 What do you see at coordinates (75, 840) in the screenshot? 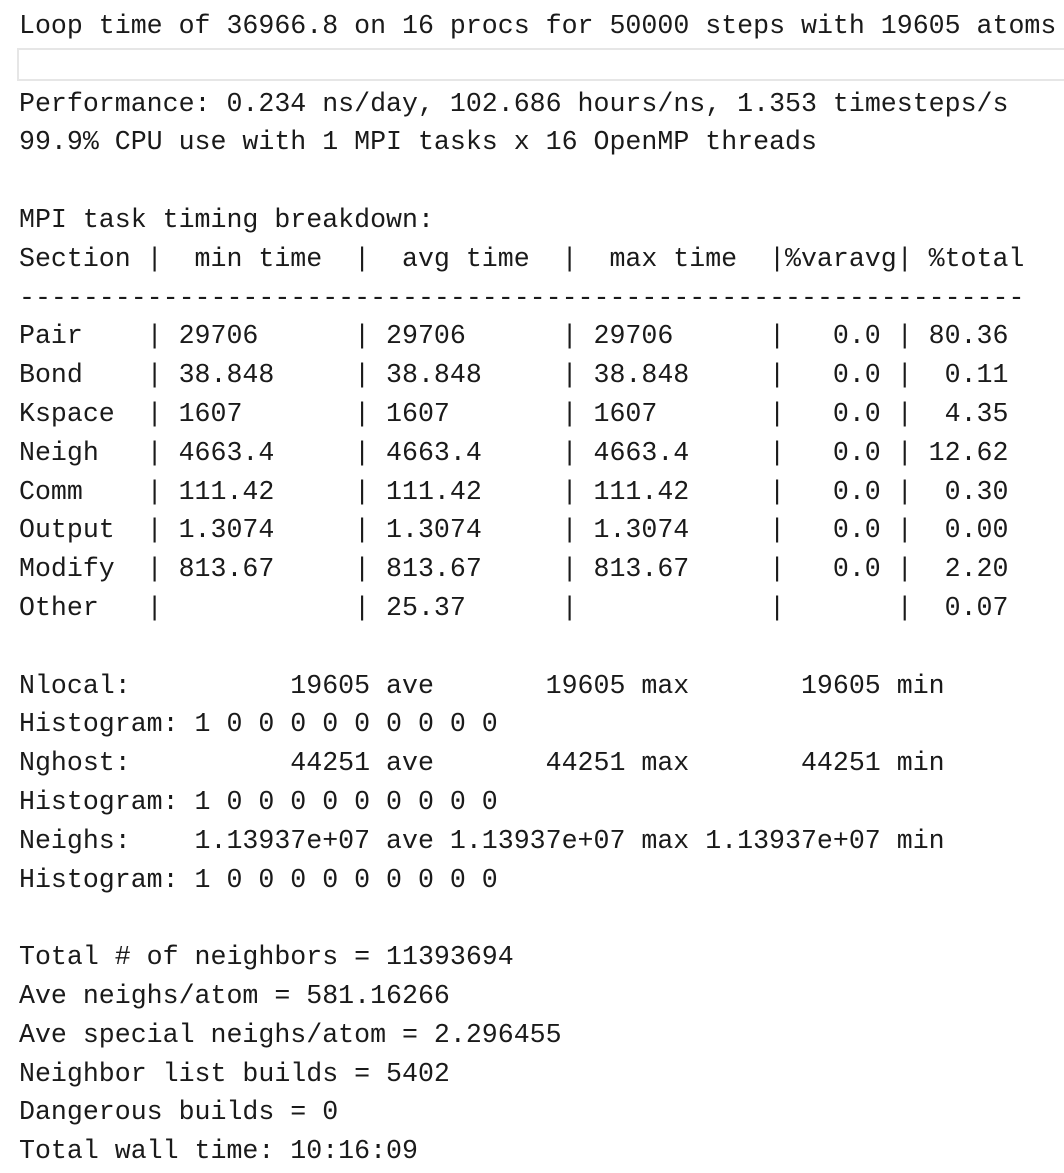
I see `stat-label: Neighs:` at bounding box center [75, 840].